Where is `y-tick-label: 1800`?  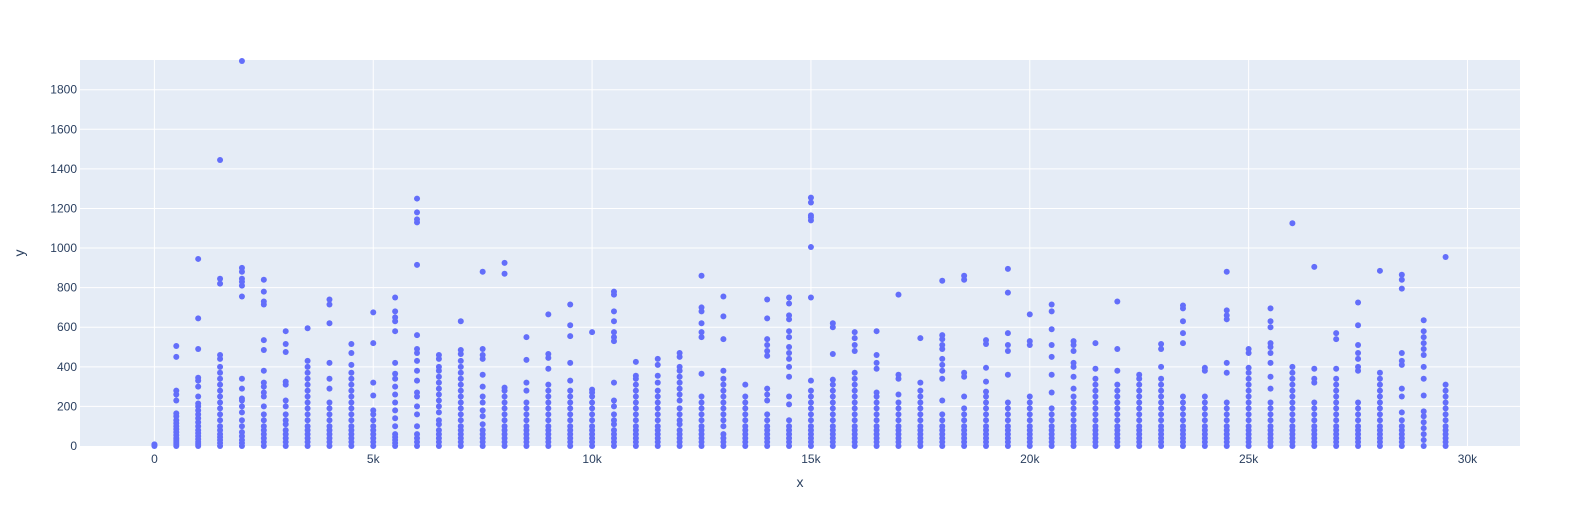
y-tick-label: 1800 is located at coordinates (63, 90).